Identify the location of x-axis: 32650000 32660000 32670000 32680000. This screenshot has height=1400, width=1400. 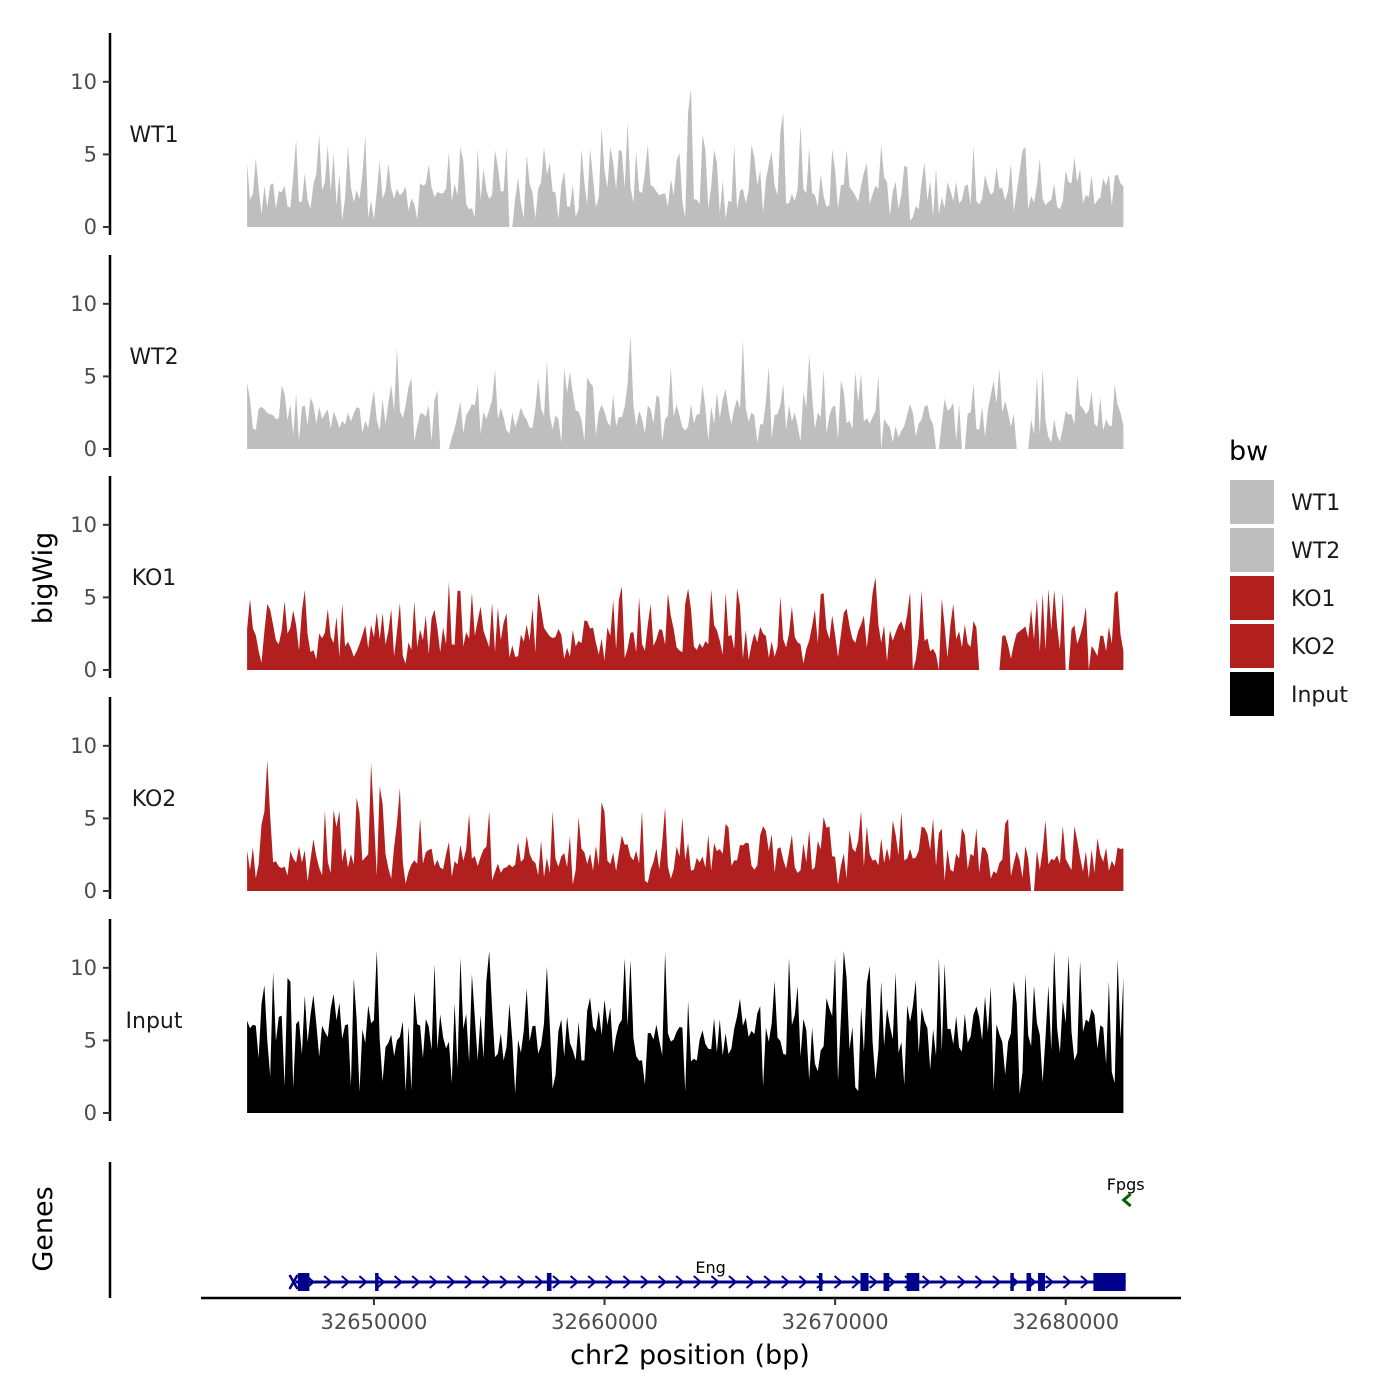
(691, 1315).